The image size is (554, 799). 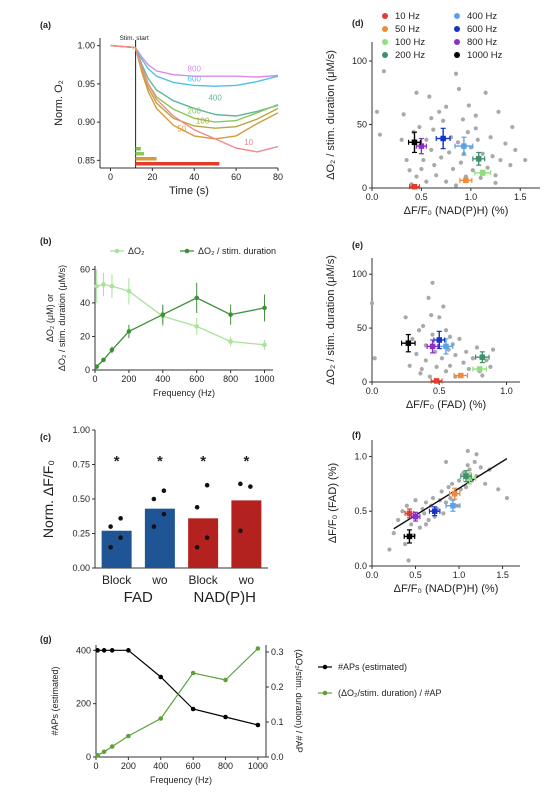 I want to click on x-tick-label: 1000, so click(x=258, y=766).